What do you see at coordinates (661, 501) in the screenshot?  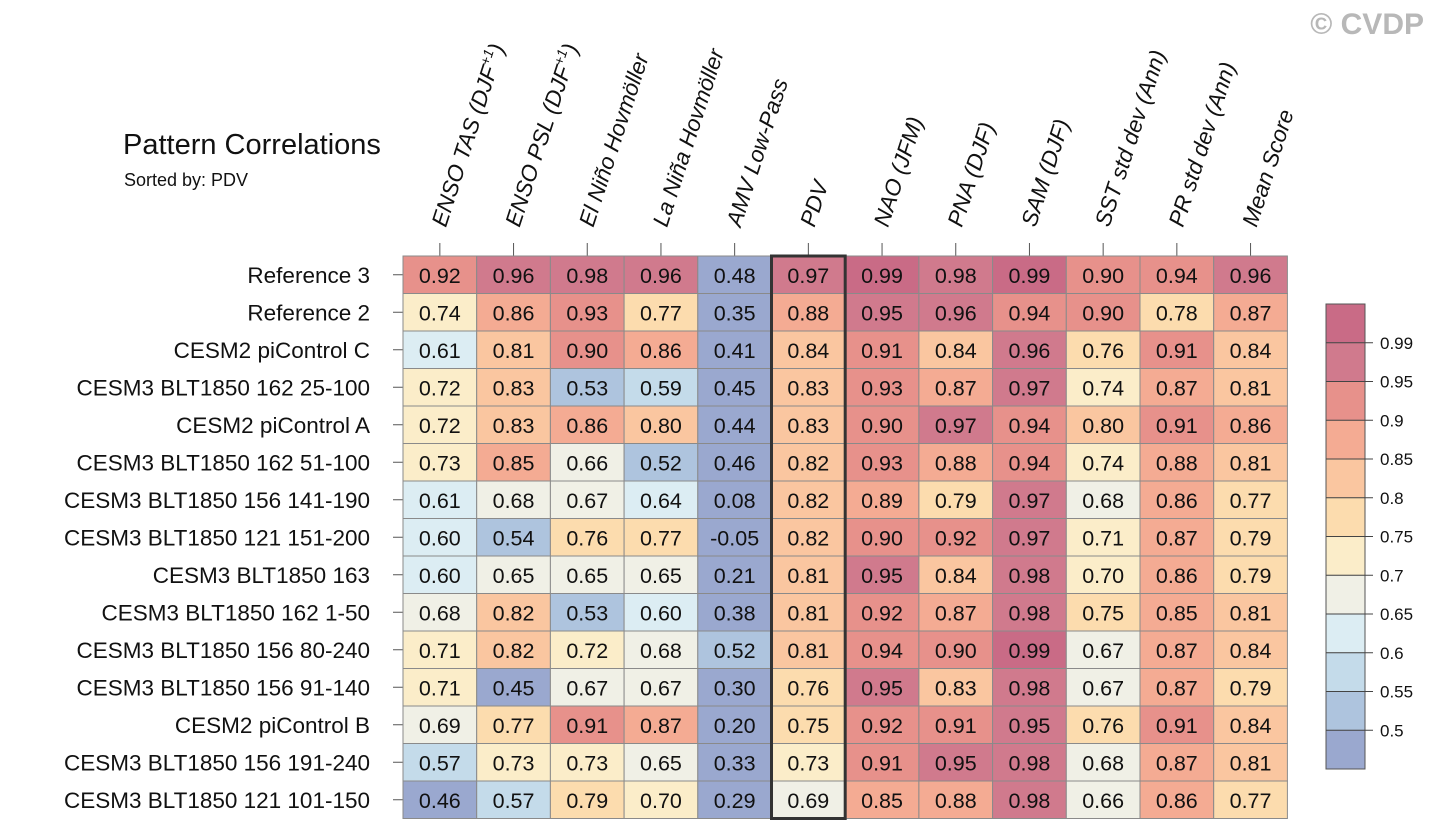 I see `cell-value-label: 0.64` at bounding box center [661, 501].